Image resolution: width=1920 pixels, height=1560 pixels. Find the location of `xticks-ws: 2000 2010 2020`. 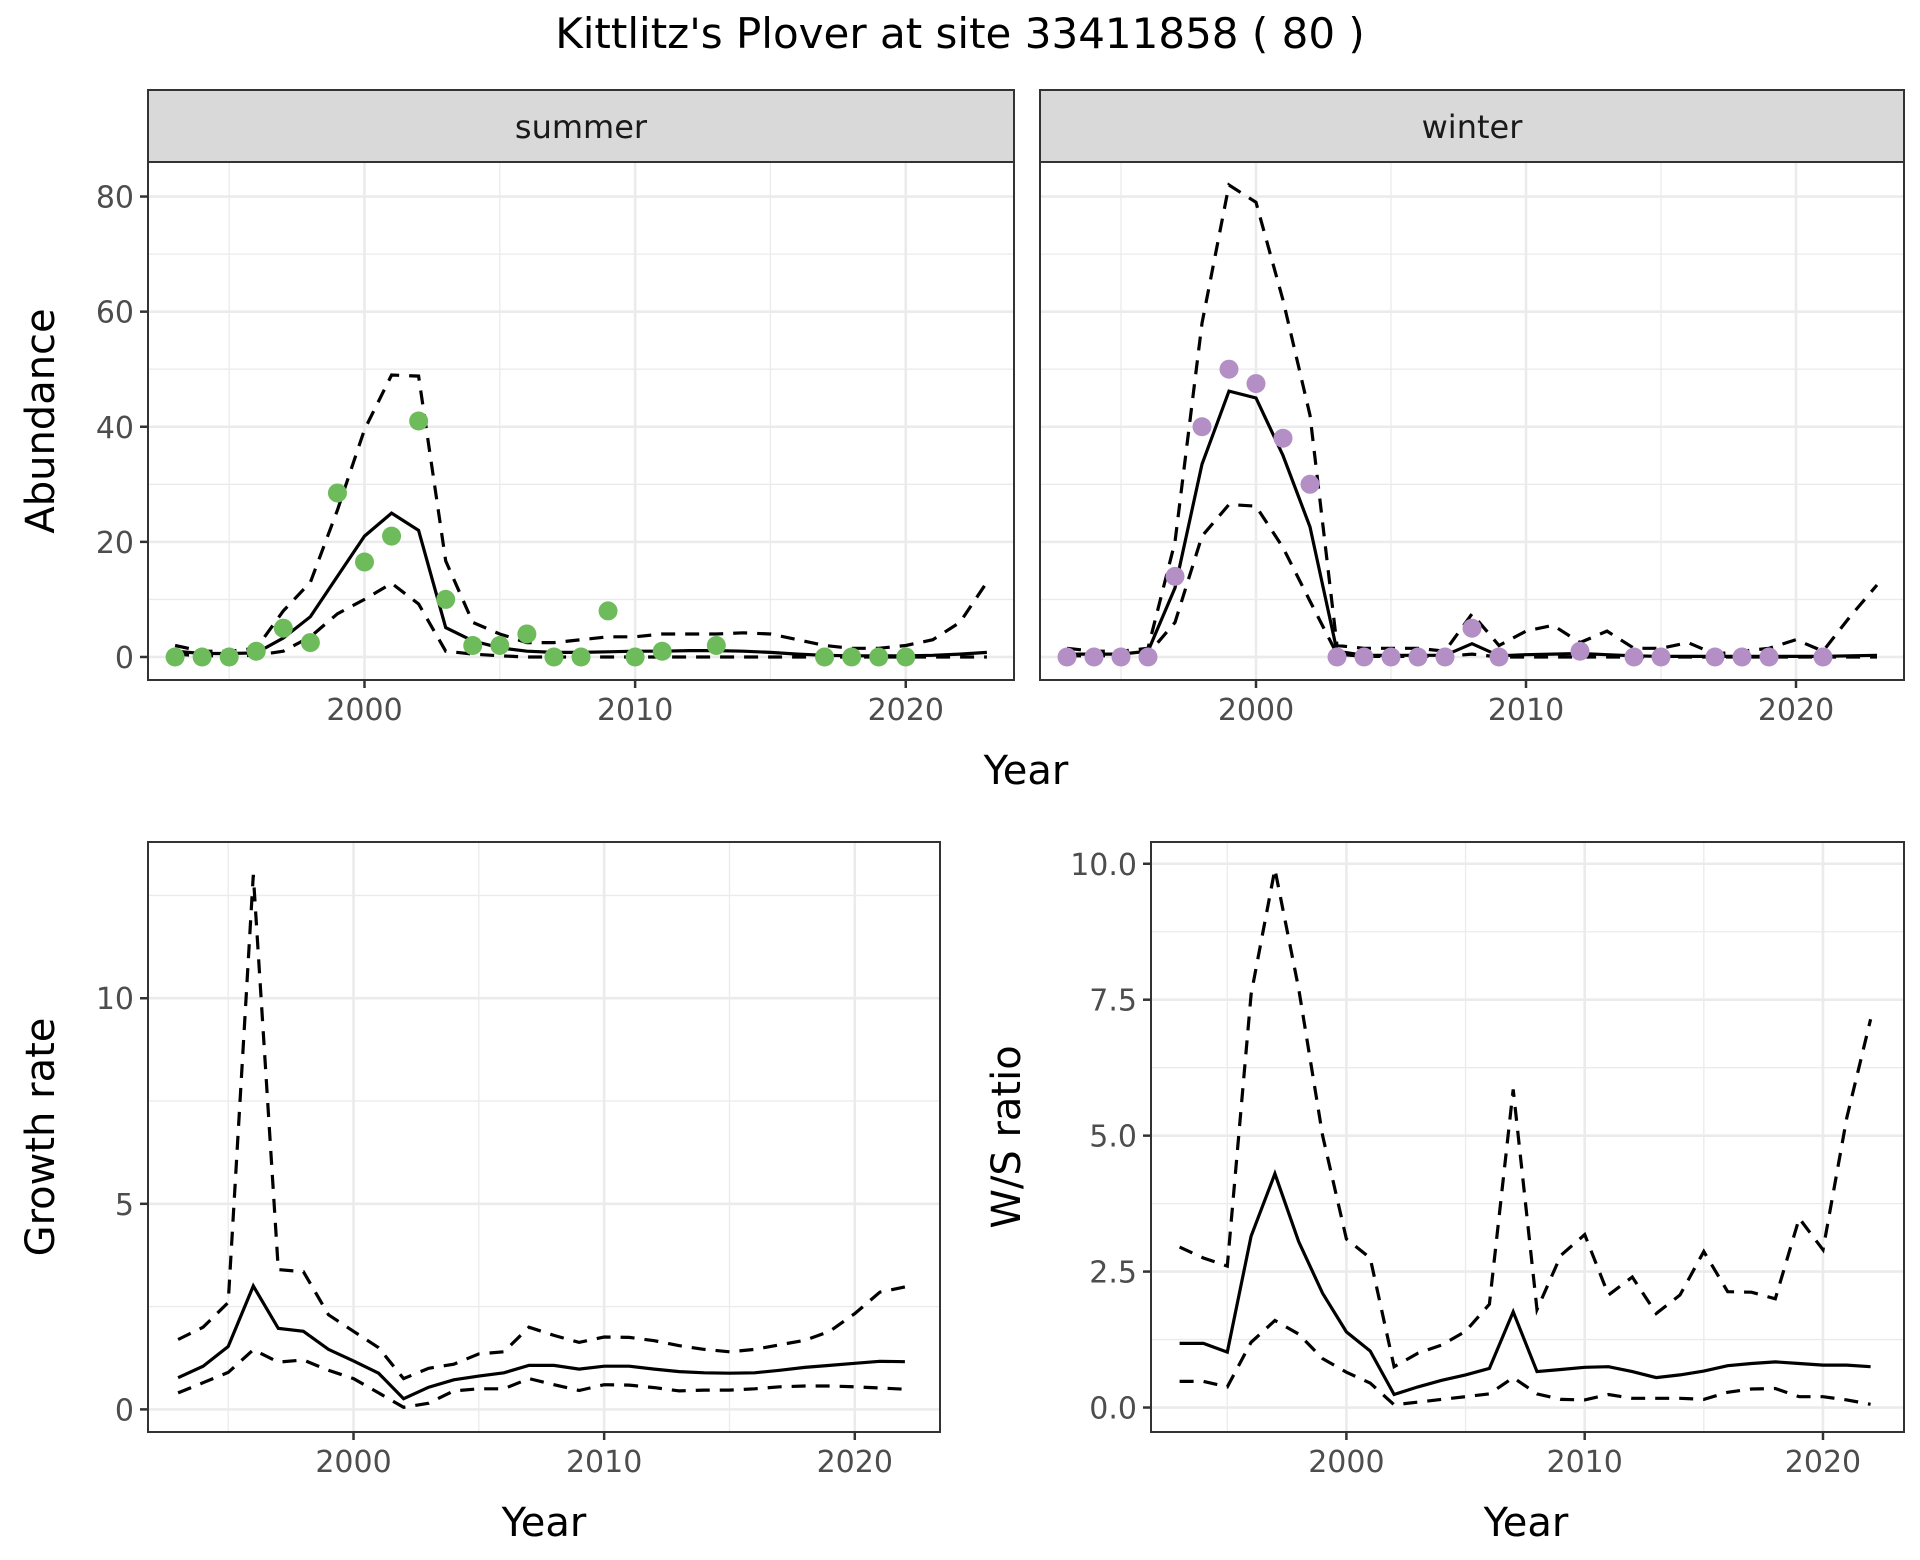

xticks-ws: 2000 2010 2020 is located at coordinates (1584, 1456).